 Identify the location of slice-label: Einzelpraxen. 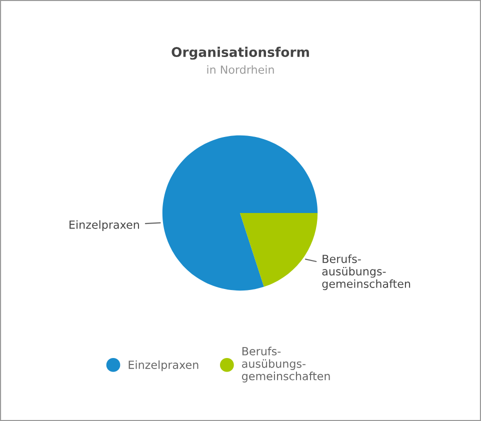
(104, 226).